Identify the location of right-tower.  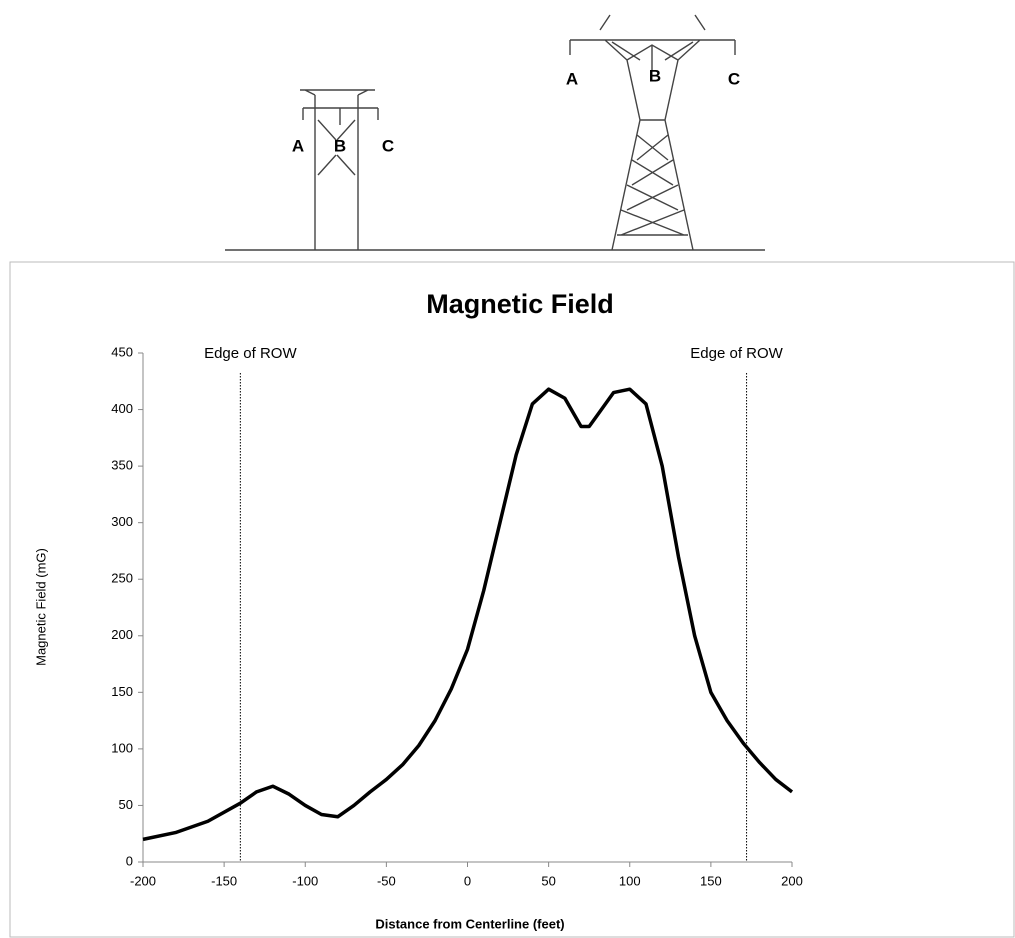
(652, 132).